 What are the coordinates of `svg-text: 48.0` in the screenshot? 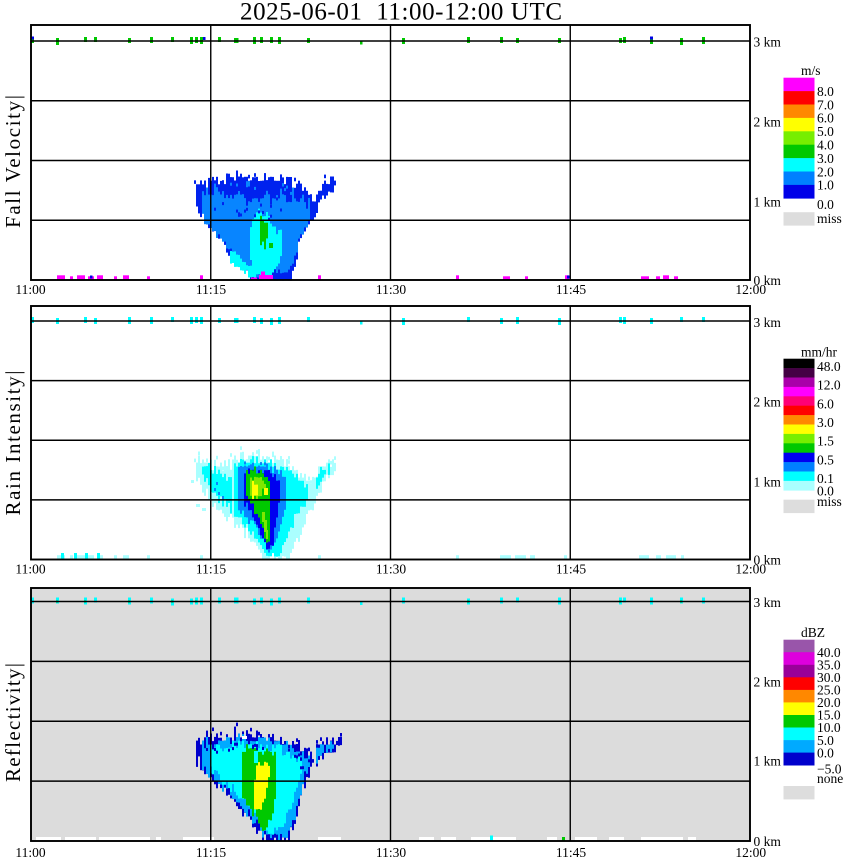 It's located at (829, 366).